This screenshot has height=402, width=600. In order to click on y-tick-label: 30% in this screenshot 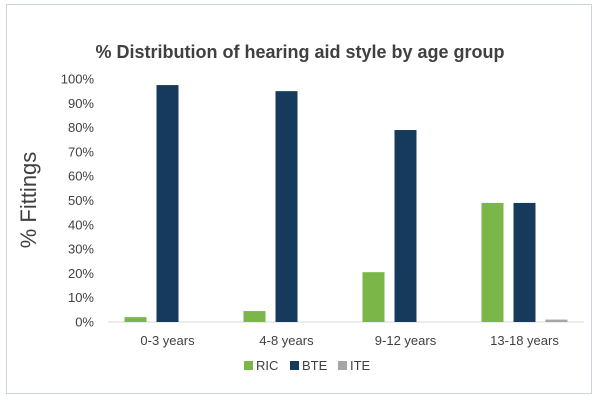, I will do `click(81, 249)`.